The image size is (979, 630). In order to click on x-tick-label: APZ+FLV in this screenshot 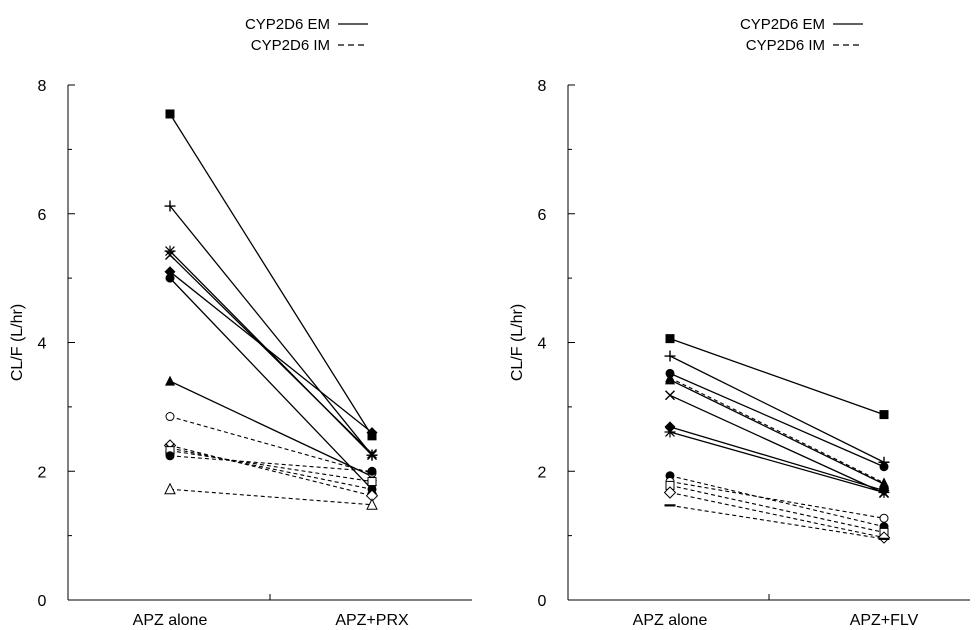, I will do `click(884, 620)`.